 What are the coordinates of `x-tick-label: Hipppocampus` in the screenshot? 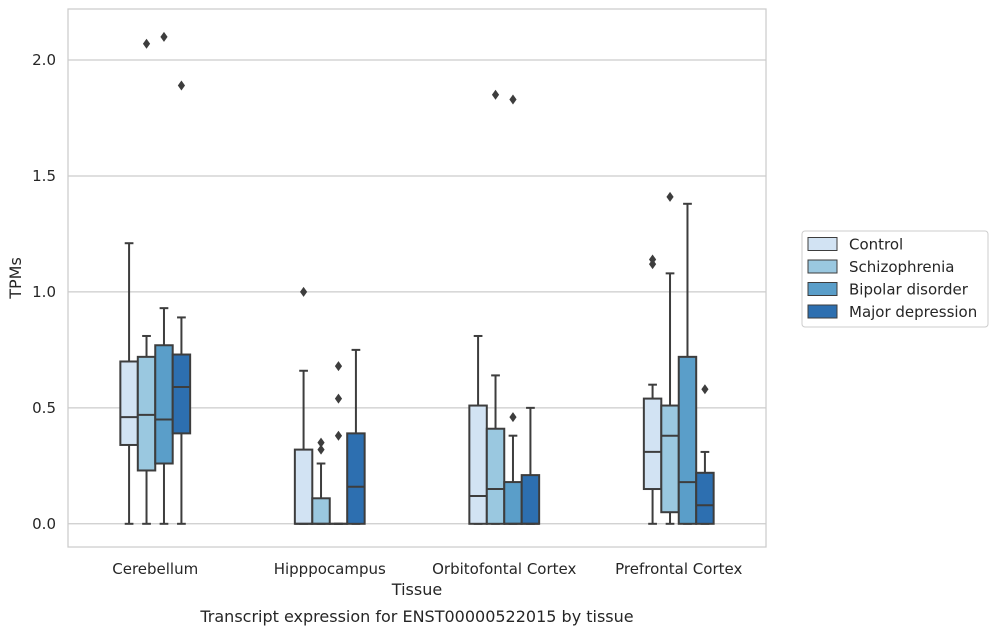 It's located at (330, 569).